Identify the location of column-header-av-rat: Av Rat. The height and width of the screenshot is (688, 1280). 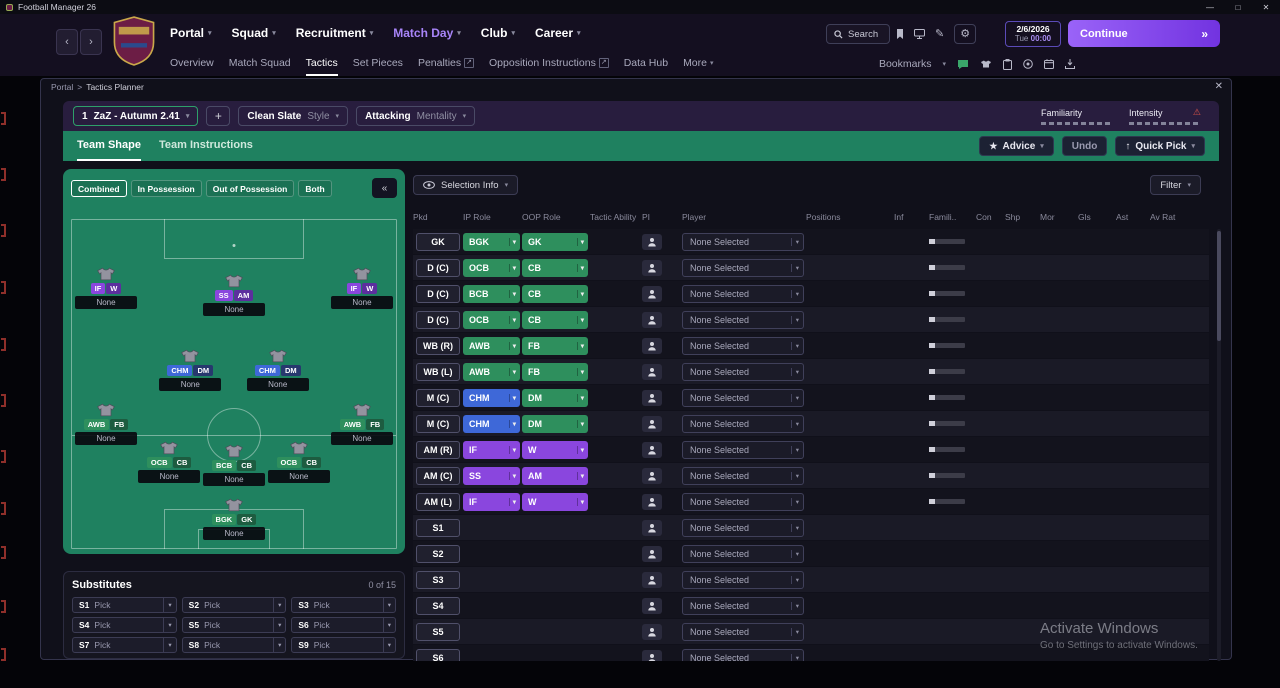
(1163, 217).